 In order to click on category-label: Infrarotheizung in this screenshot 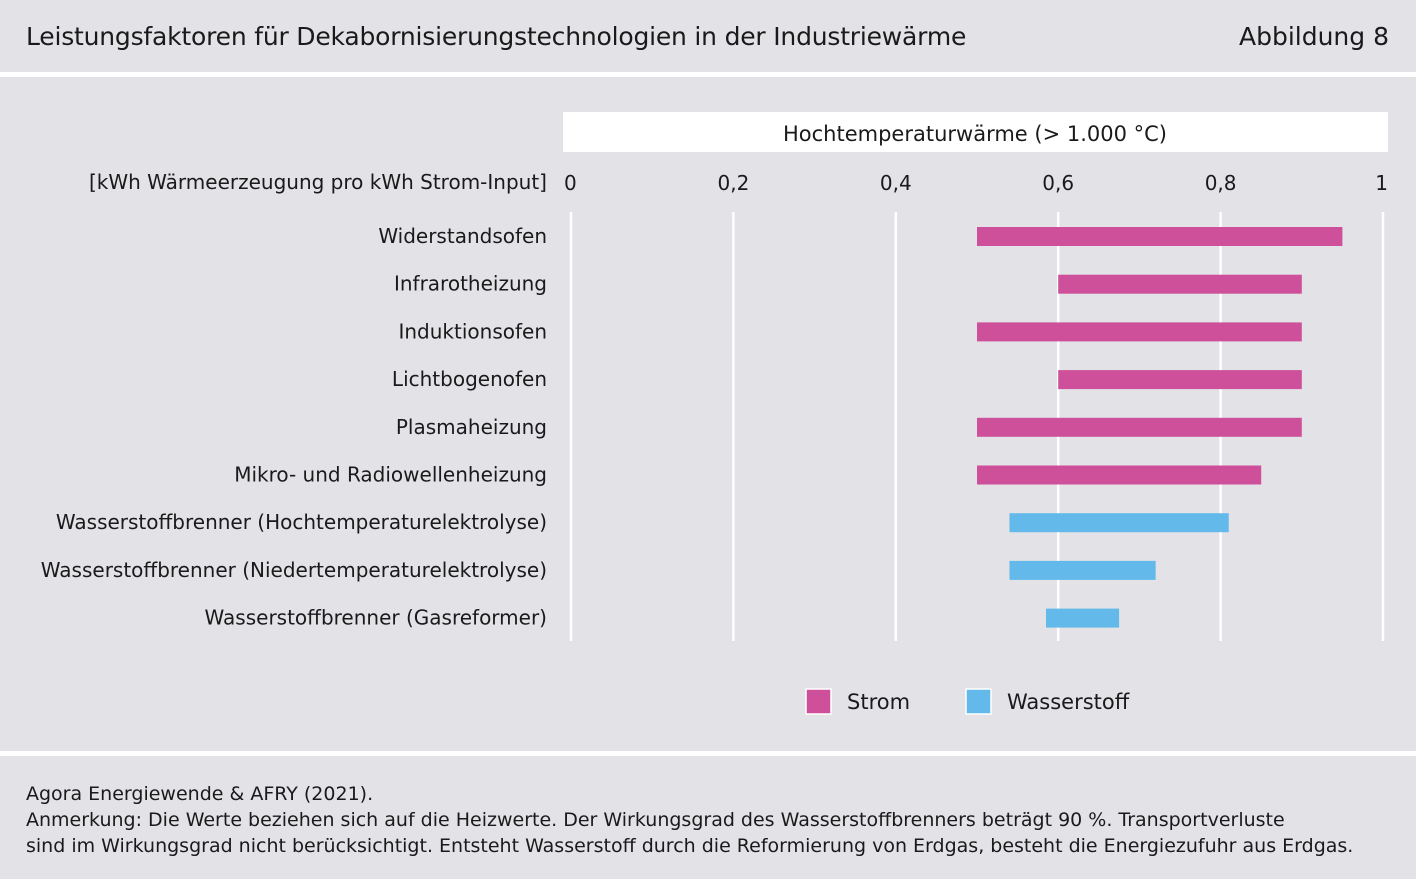, I will do `click(470, 284)`.